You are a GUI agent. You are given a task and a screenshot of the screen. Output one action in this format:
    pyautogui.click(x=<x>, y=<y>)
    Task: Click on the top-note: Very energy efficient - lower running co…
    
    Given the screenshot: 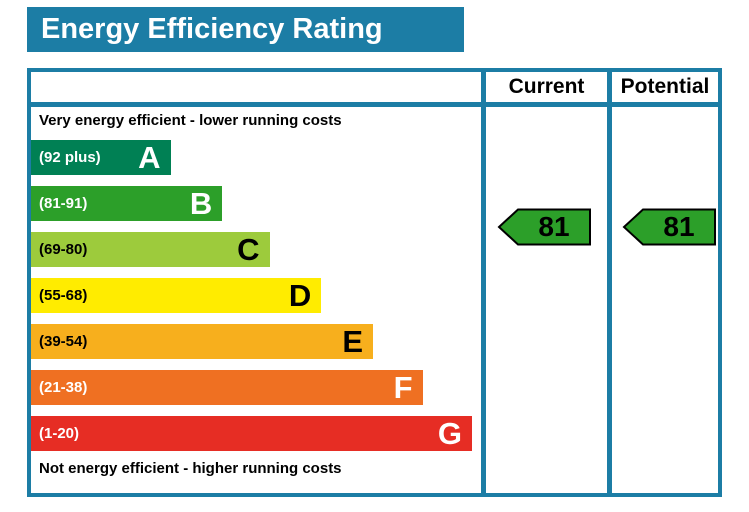 What is the action you would take?
    pyautogui.click(x=190, y=120)
    